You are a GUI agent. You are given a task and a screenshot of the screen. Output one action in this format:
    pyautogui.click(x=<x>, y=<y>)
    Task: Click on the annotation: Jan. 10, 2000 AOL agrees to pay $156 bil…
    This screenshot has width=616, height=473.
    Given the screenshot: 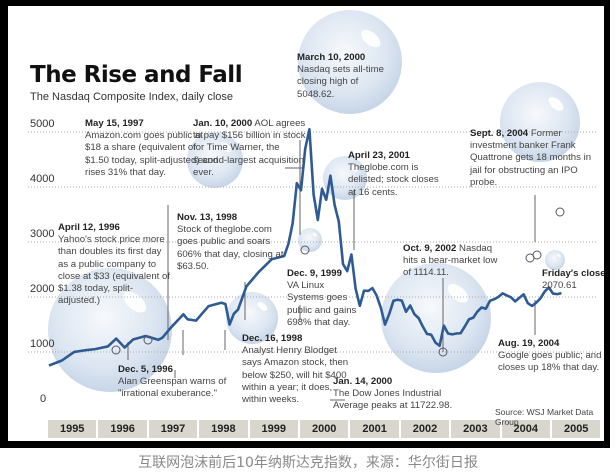 What is the action you would take?
    pyautogui.click(x=250, y=148)
    